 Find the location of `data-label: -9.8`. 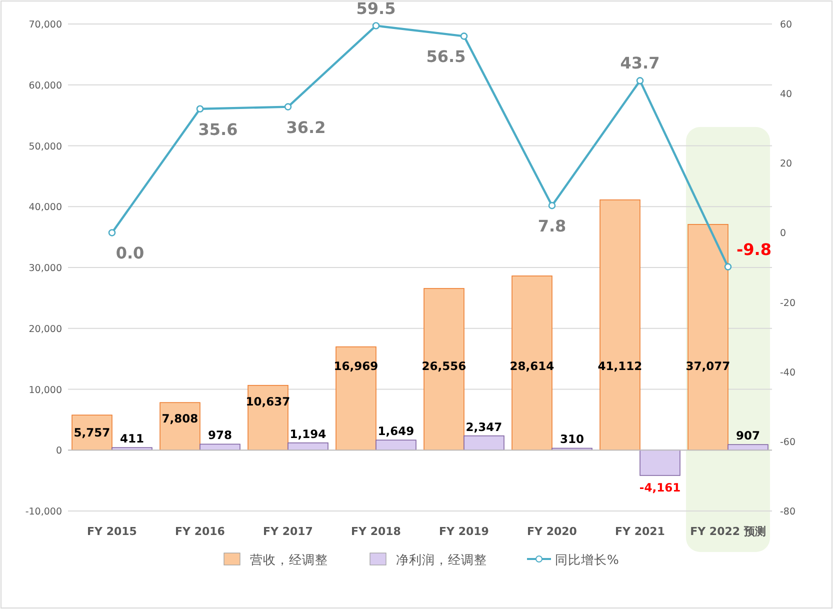

data-label: -9.8 is located at coordinates (754, 249).